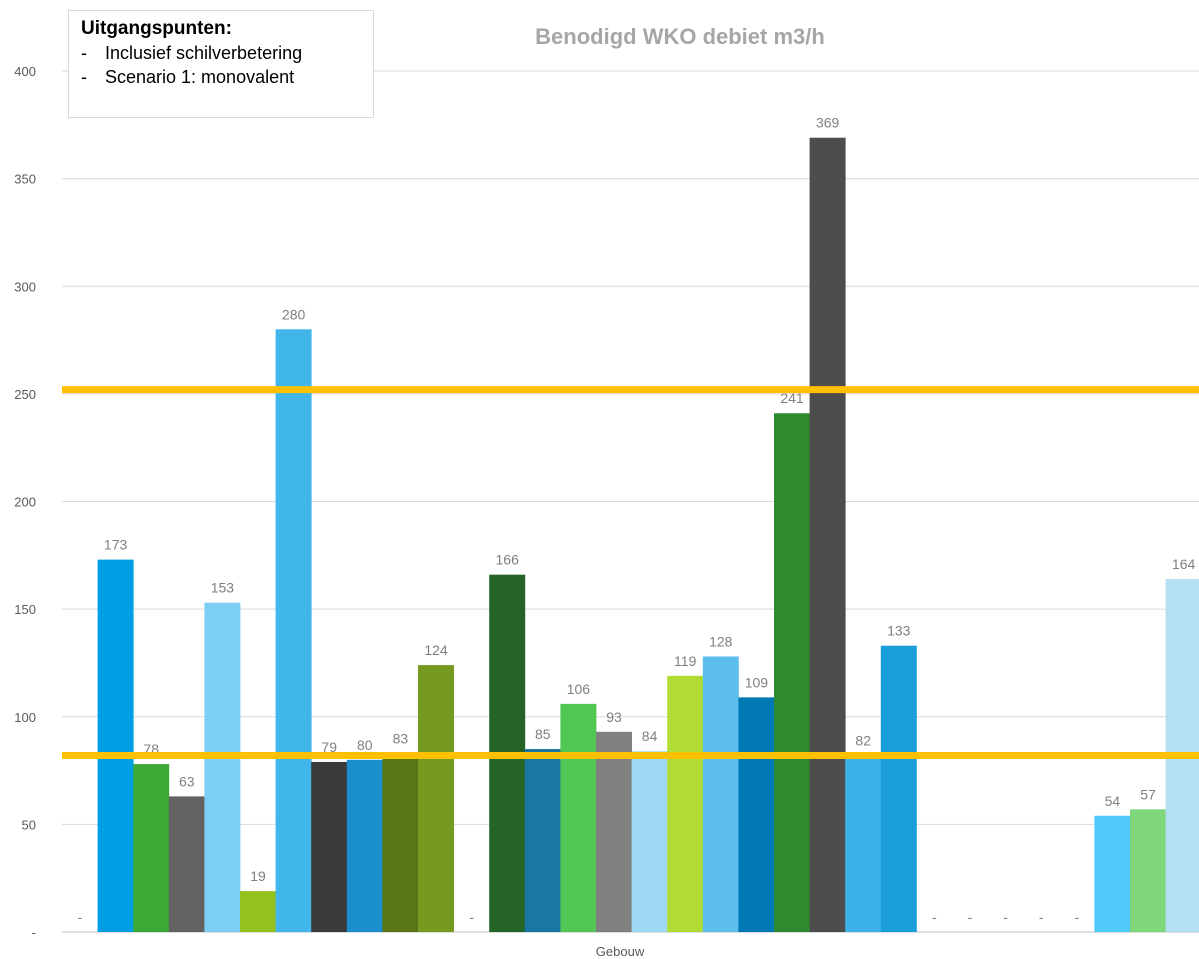 The height and width of the screenshot is (959, 1199). I want to click on bar-data-label: 82, so click(863, 740).